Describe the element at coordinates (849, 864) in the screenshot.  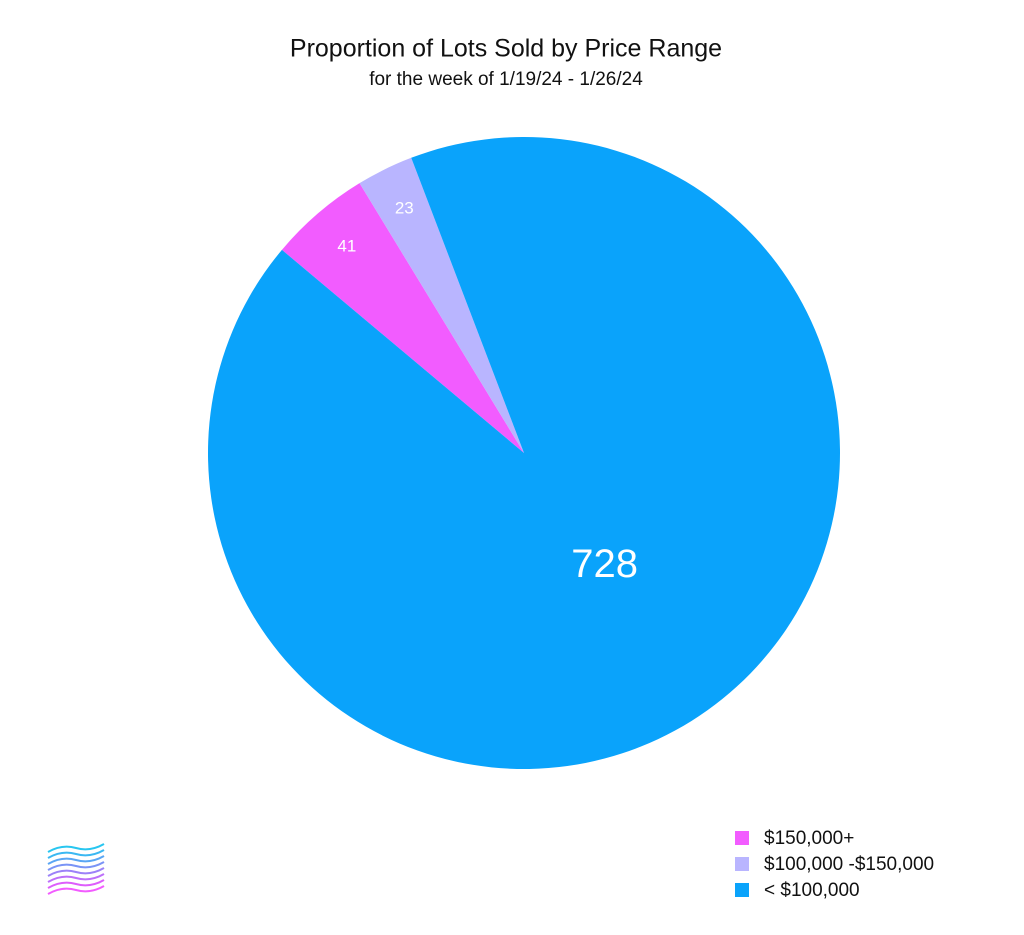
I see `legend-label: $100,000 -$150,000` at that location.